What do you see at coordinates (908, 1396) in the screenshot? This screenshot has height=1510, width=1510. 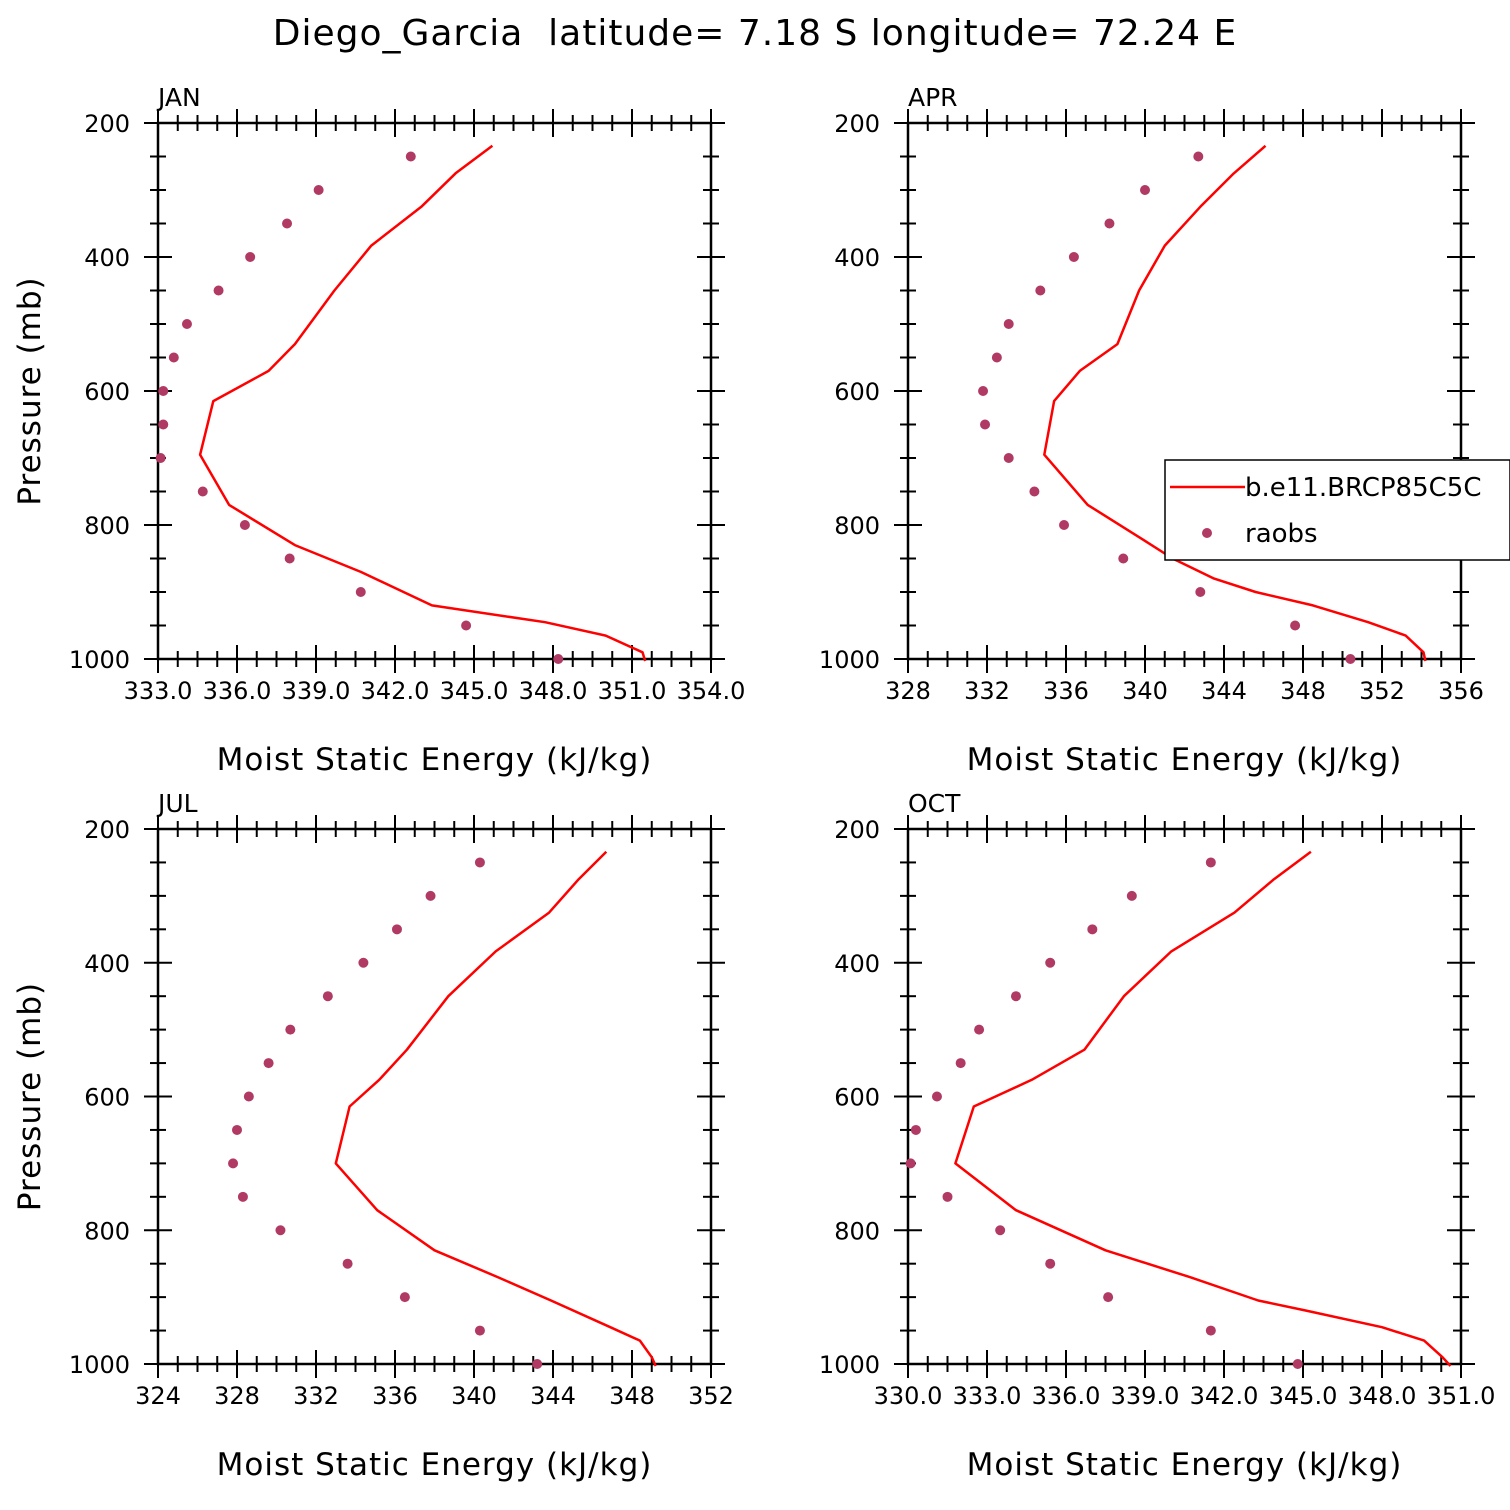 I see `x-tick-label: 330.0` at bounding box center [908, 1396].